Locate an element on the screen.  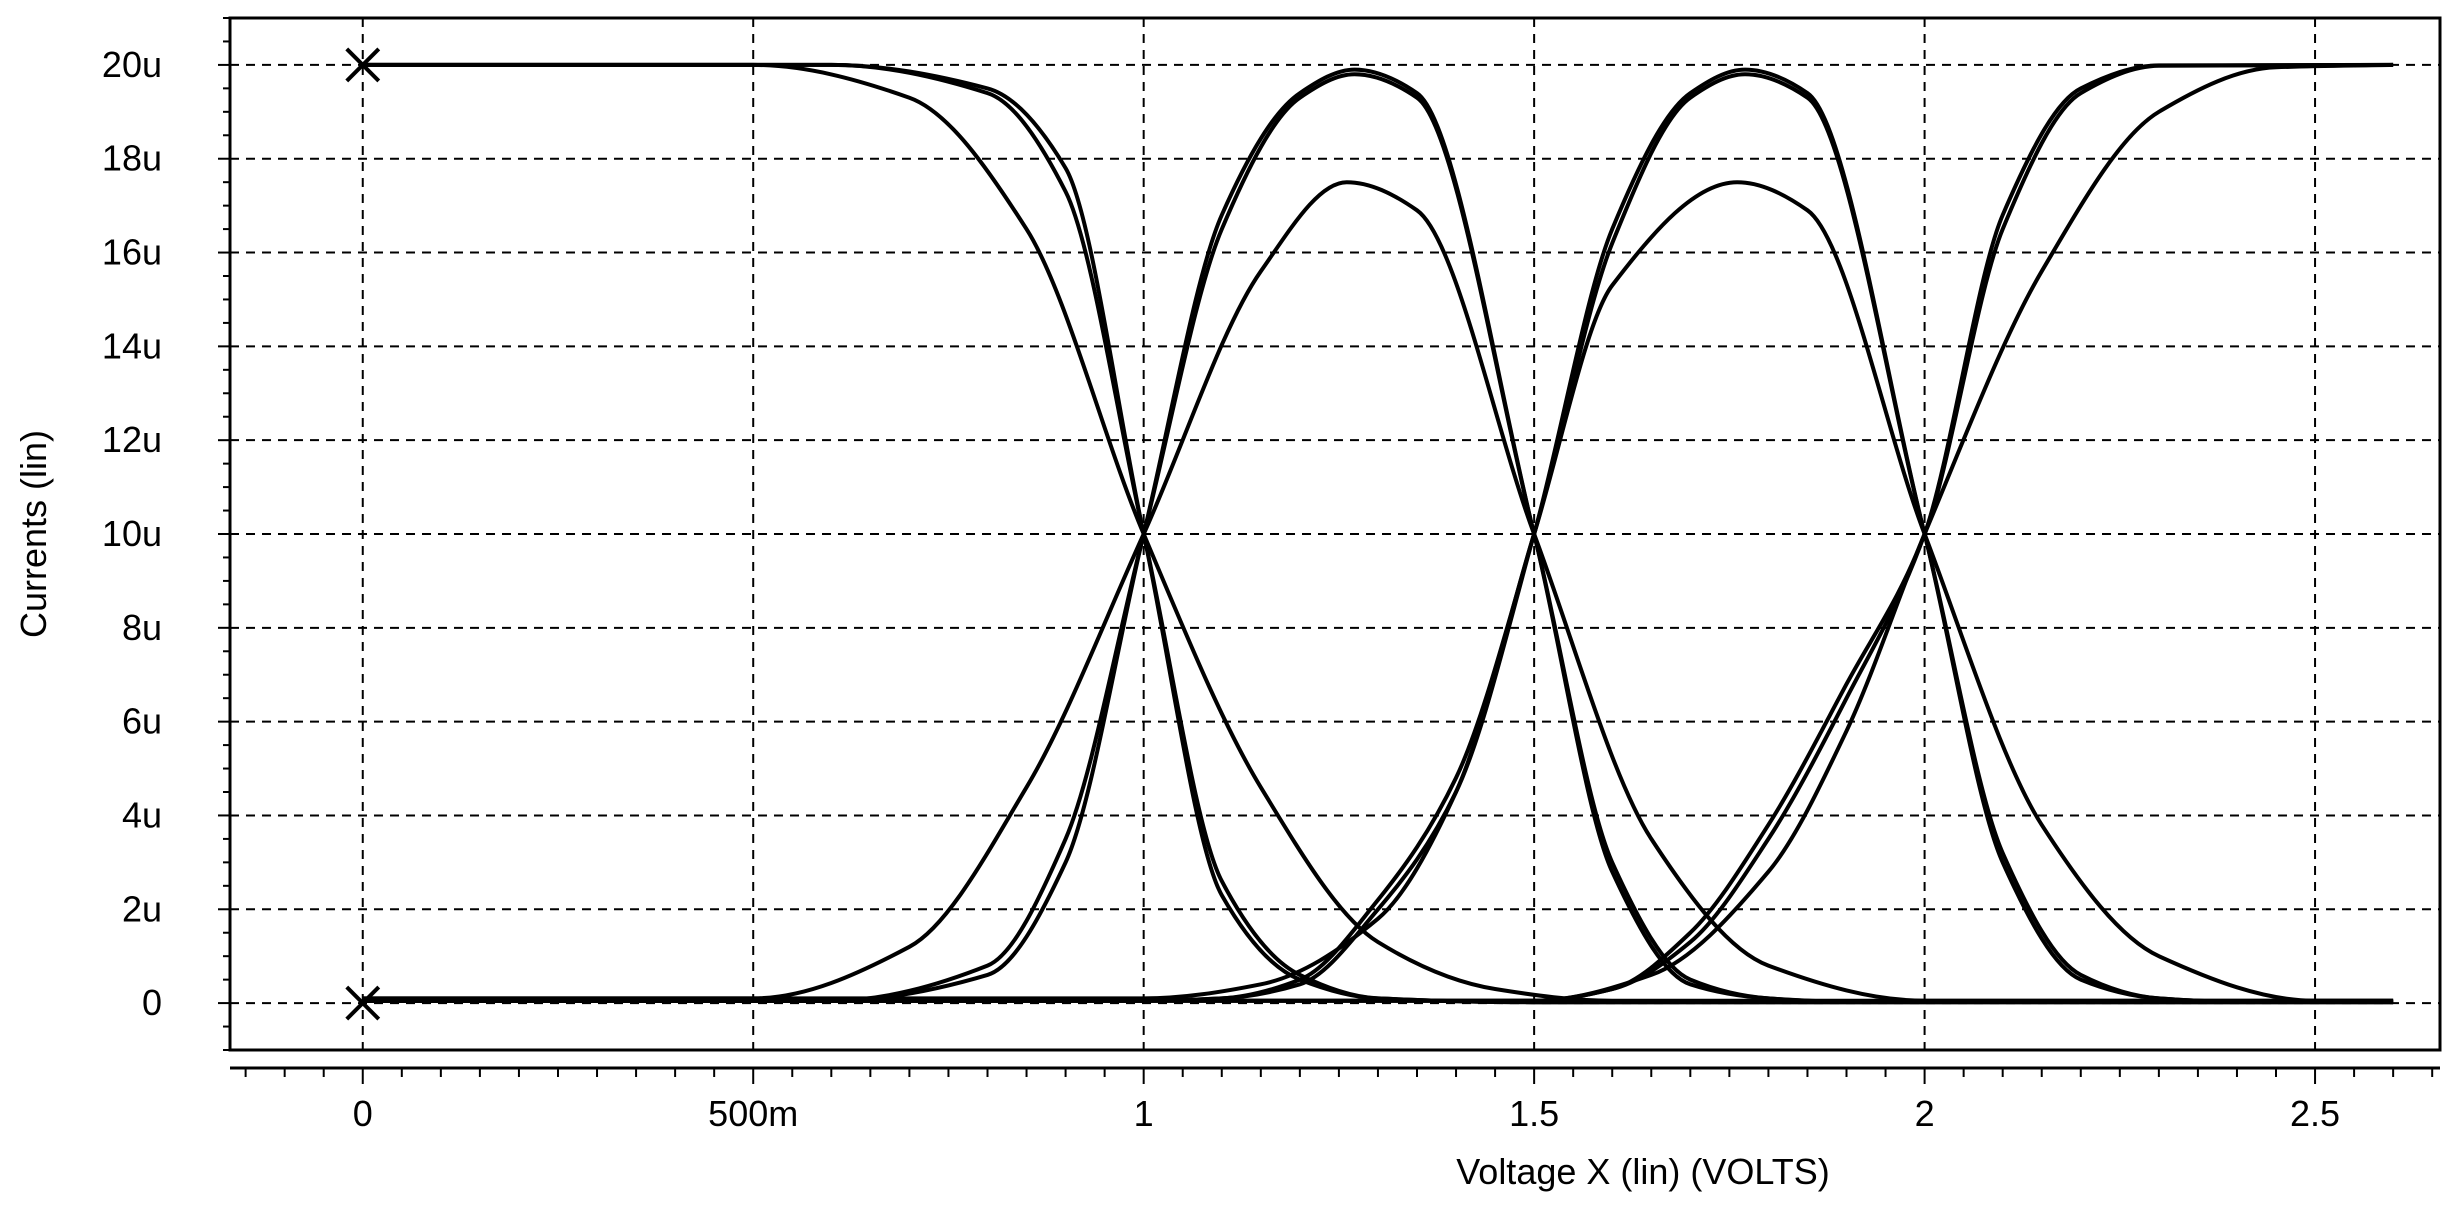
marker-group is located at coordinates (363, 534).